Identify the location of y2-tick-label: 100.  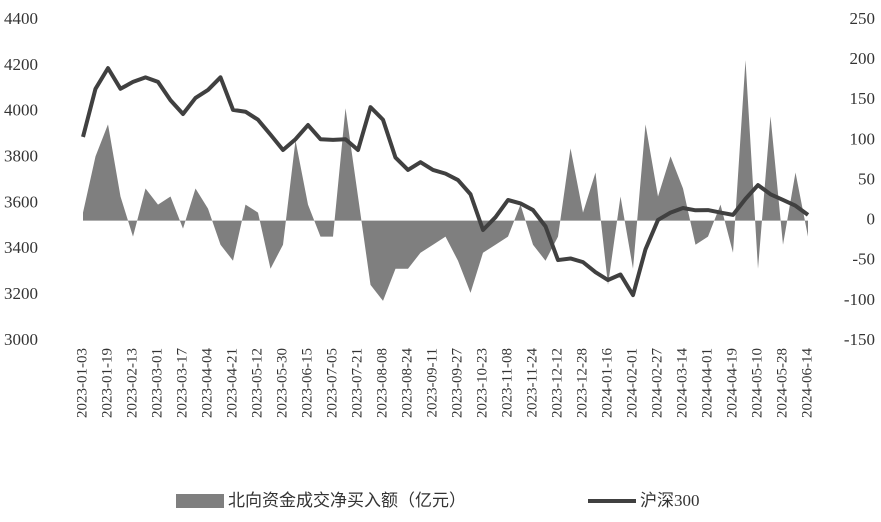
(863, 138).